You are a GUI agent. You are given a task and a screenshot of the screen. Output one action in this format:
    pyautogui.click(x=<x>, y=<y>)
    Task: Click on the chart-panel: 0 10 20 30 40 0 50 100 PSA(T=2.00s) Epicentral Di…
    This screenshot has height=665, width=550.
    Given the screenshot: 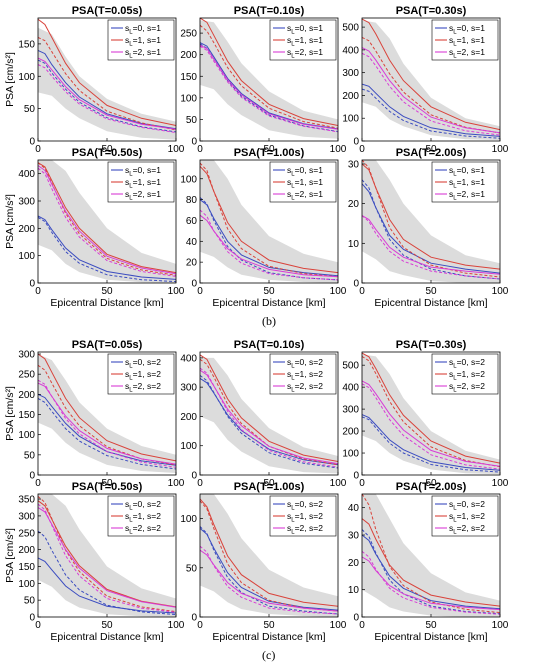 What is the action you would take?
    pyautogui.click(x=428, y=562)
    